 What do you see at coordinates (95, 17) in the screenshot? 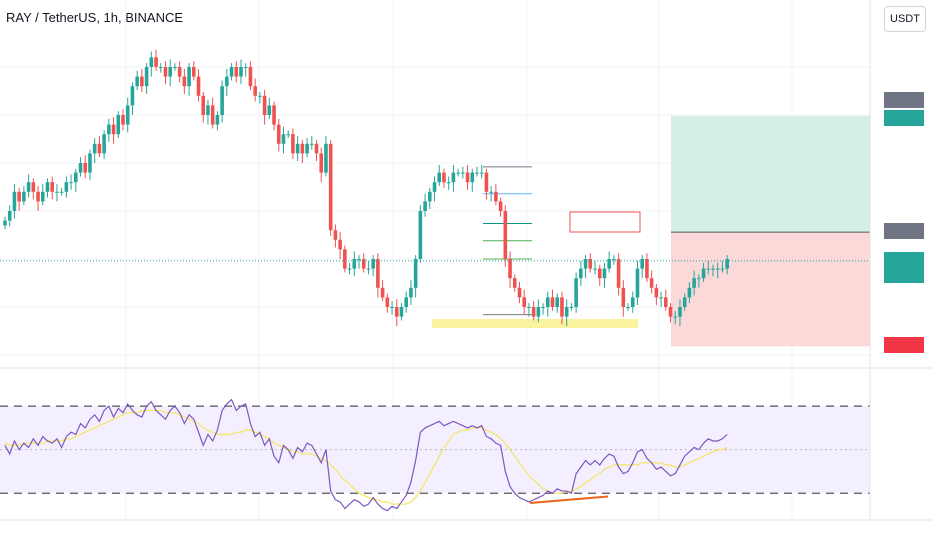
I see `chart-title: RAY / TetherUS, 1h, BINANCE` at bounding box center [95, 17].